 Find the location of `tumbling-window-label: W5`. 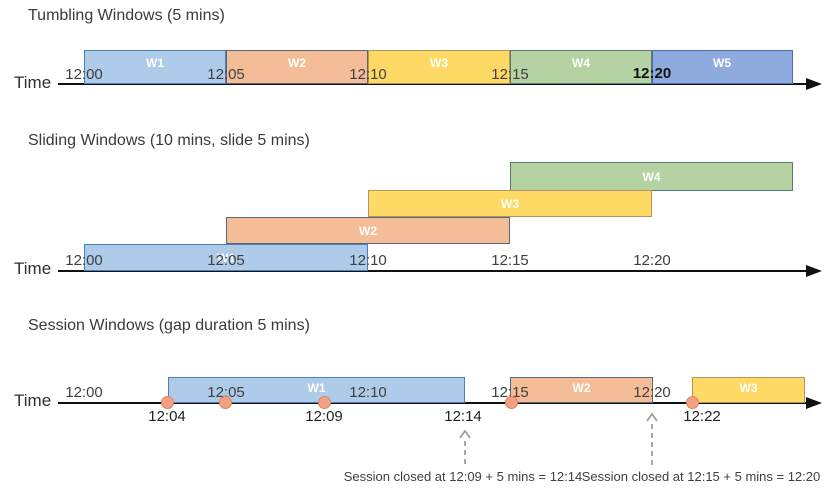

tumbling-window-label: W5 is located at coordinates (722, 63).